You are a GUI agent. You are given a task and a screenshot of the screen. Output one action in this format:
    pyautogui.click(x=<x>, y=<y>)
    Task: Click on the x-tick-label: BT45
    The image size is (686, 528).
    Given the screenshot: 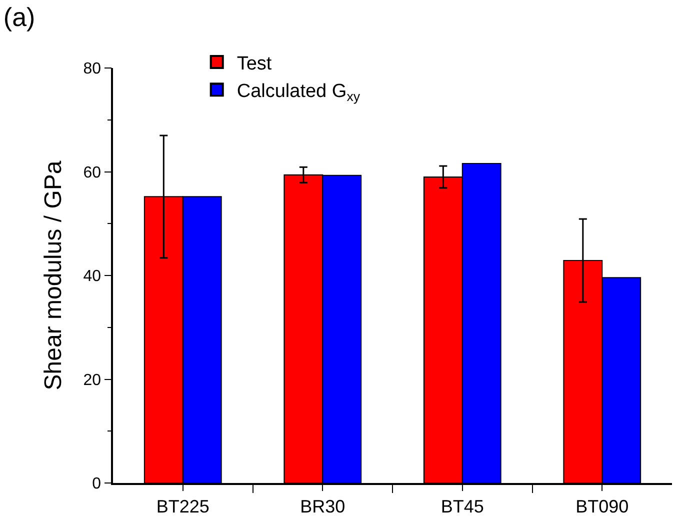 What is the action you would take?
    pyautogui.click(x=462, y=506)
    